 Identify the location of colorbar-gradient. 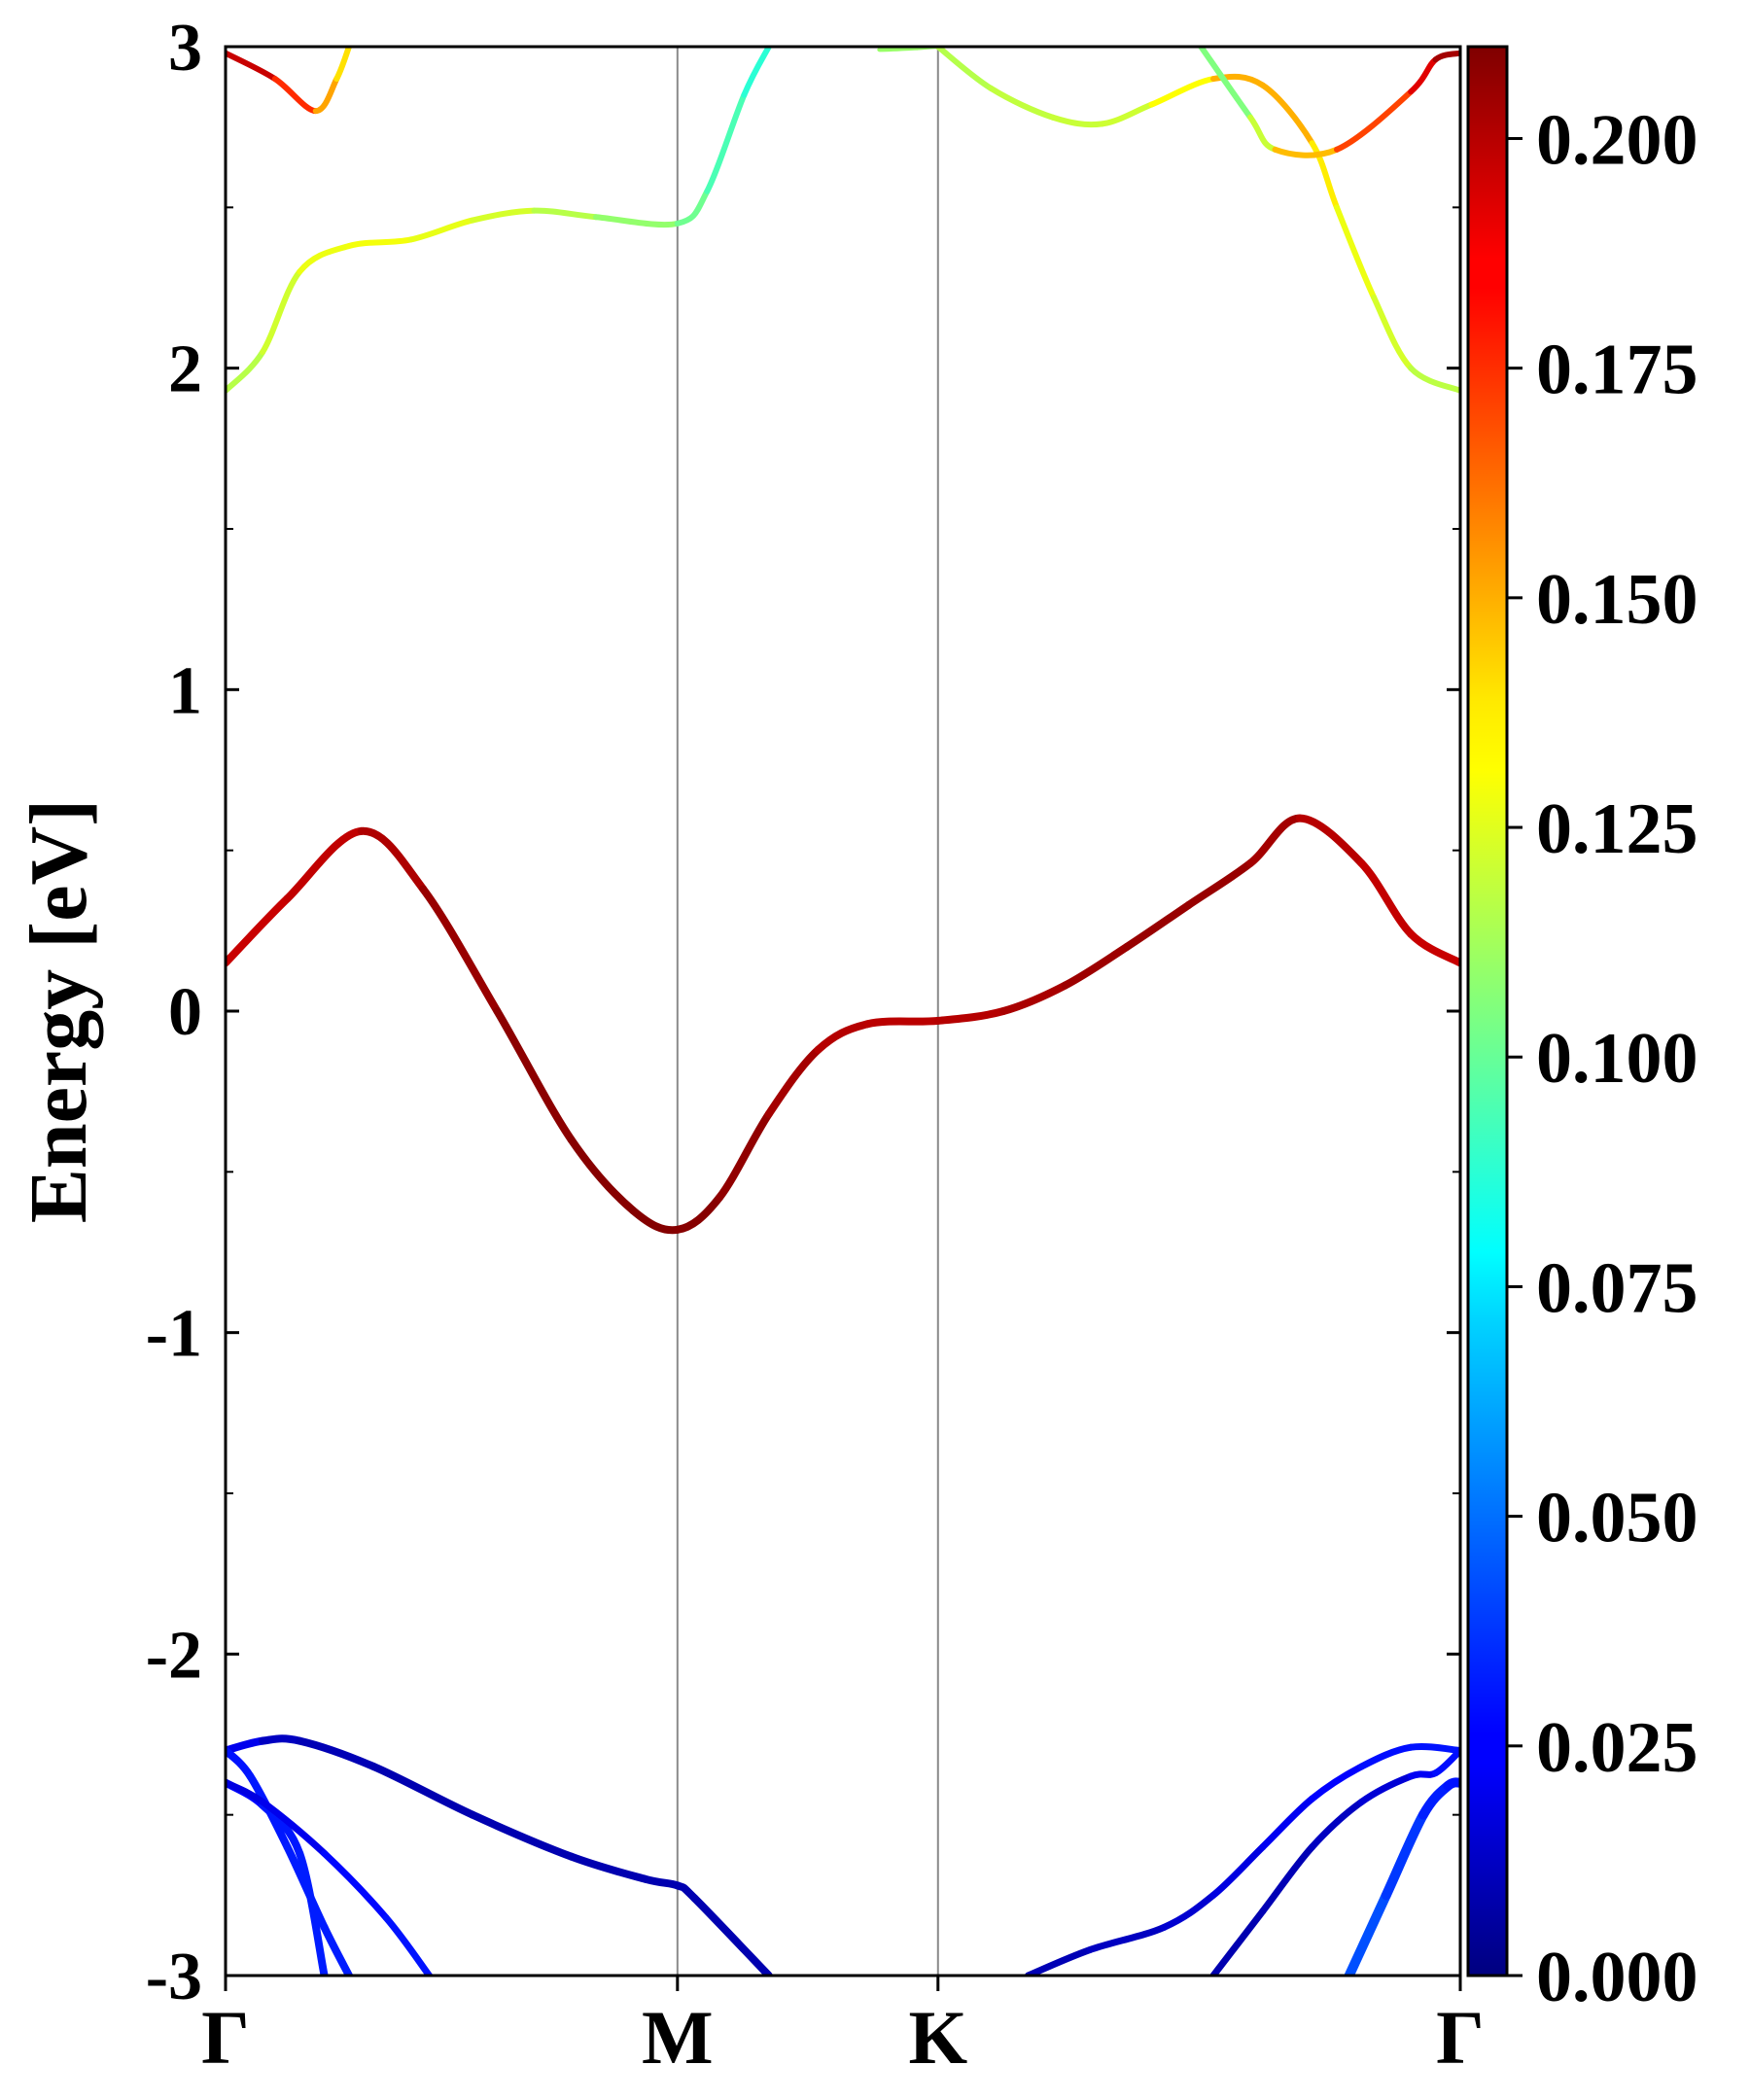
(1487, 1011).